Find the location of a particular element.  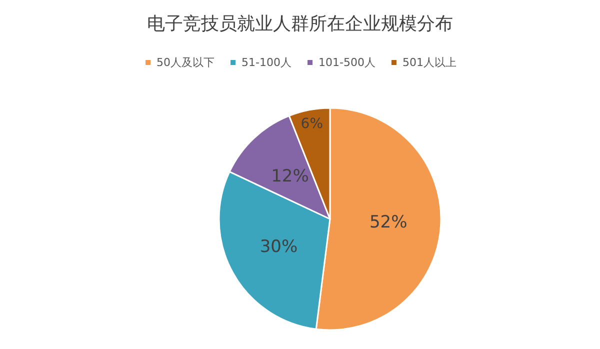

data-label: 52% is located at coordinates (388, 222).